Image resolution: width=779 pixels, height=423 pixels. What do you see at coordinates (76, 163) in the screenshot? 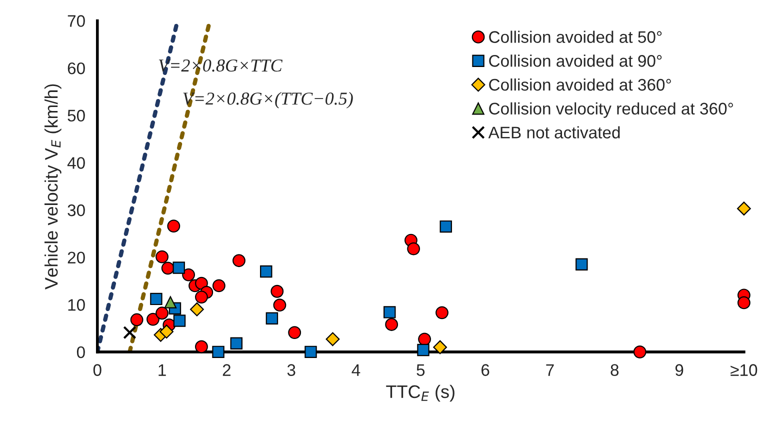
I see `y-tick-label: 40` at bounding box center [76, 163].